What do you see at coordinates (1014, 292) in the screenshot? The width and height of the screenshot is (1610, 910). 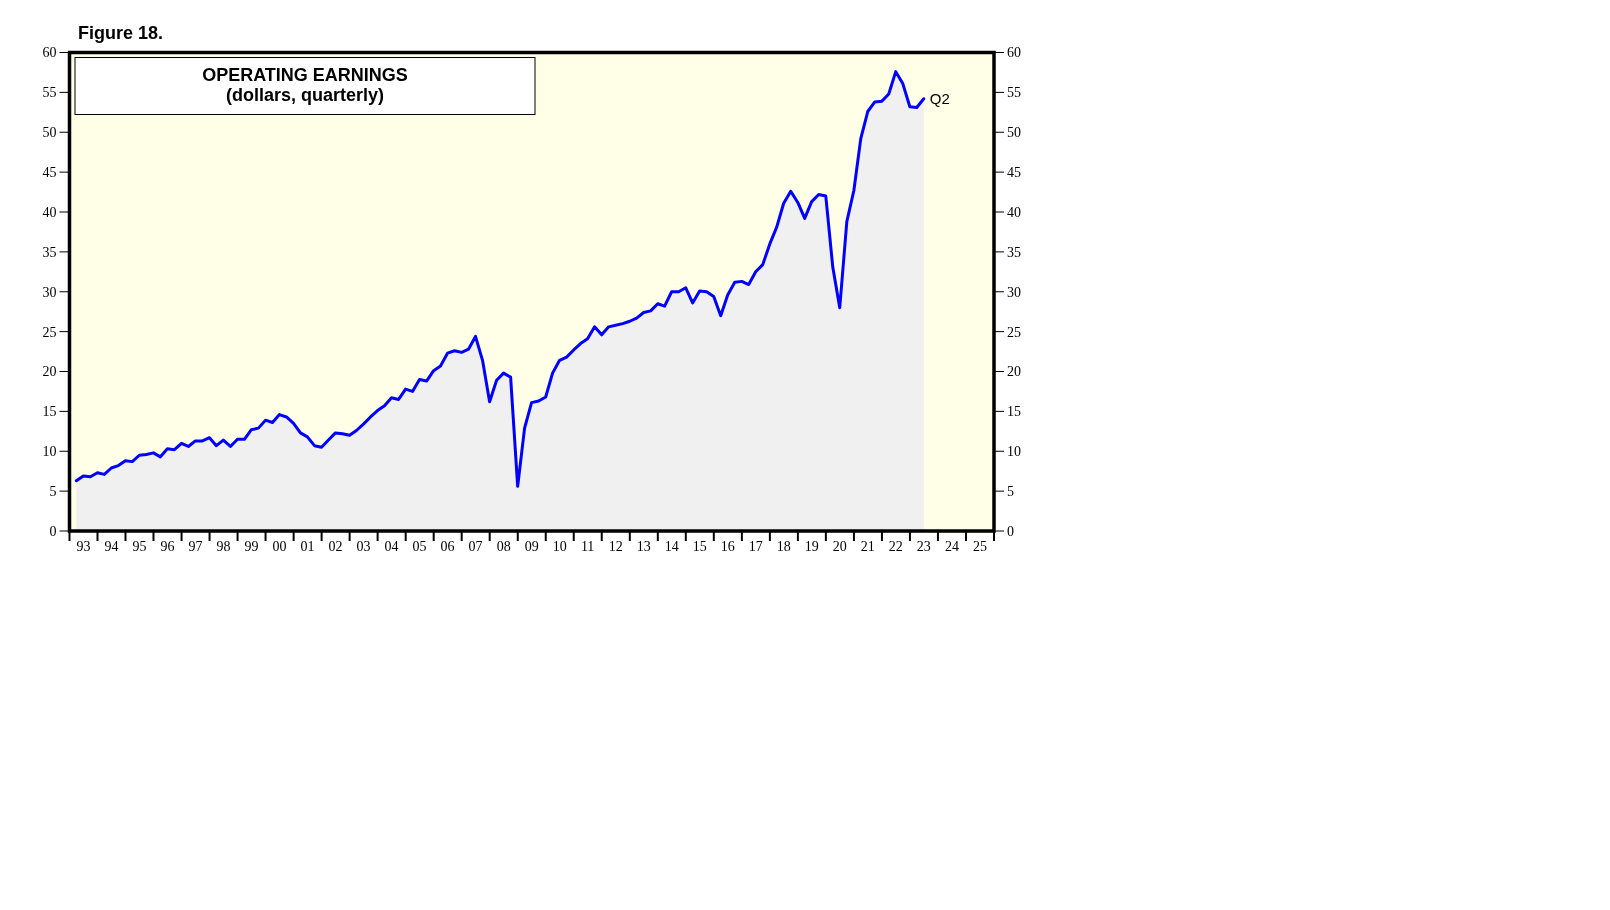 I see `y2-tick-label: 30` at bounding box center [1014, 292].